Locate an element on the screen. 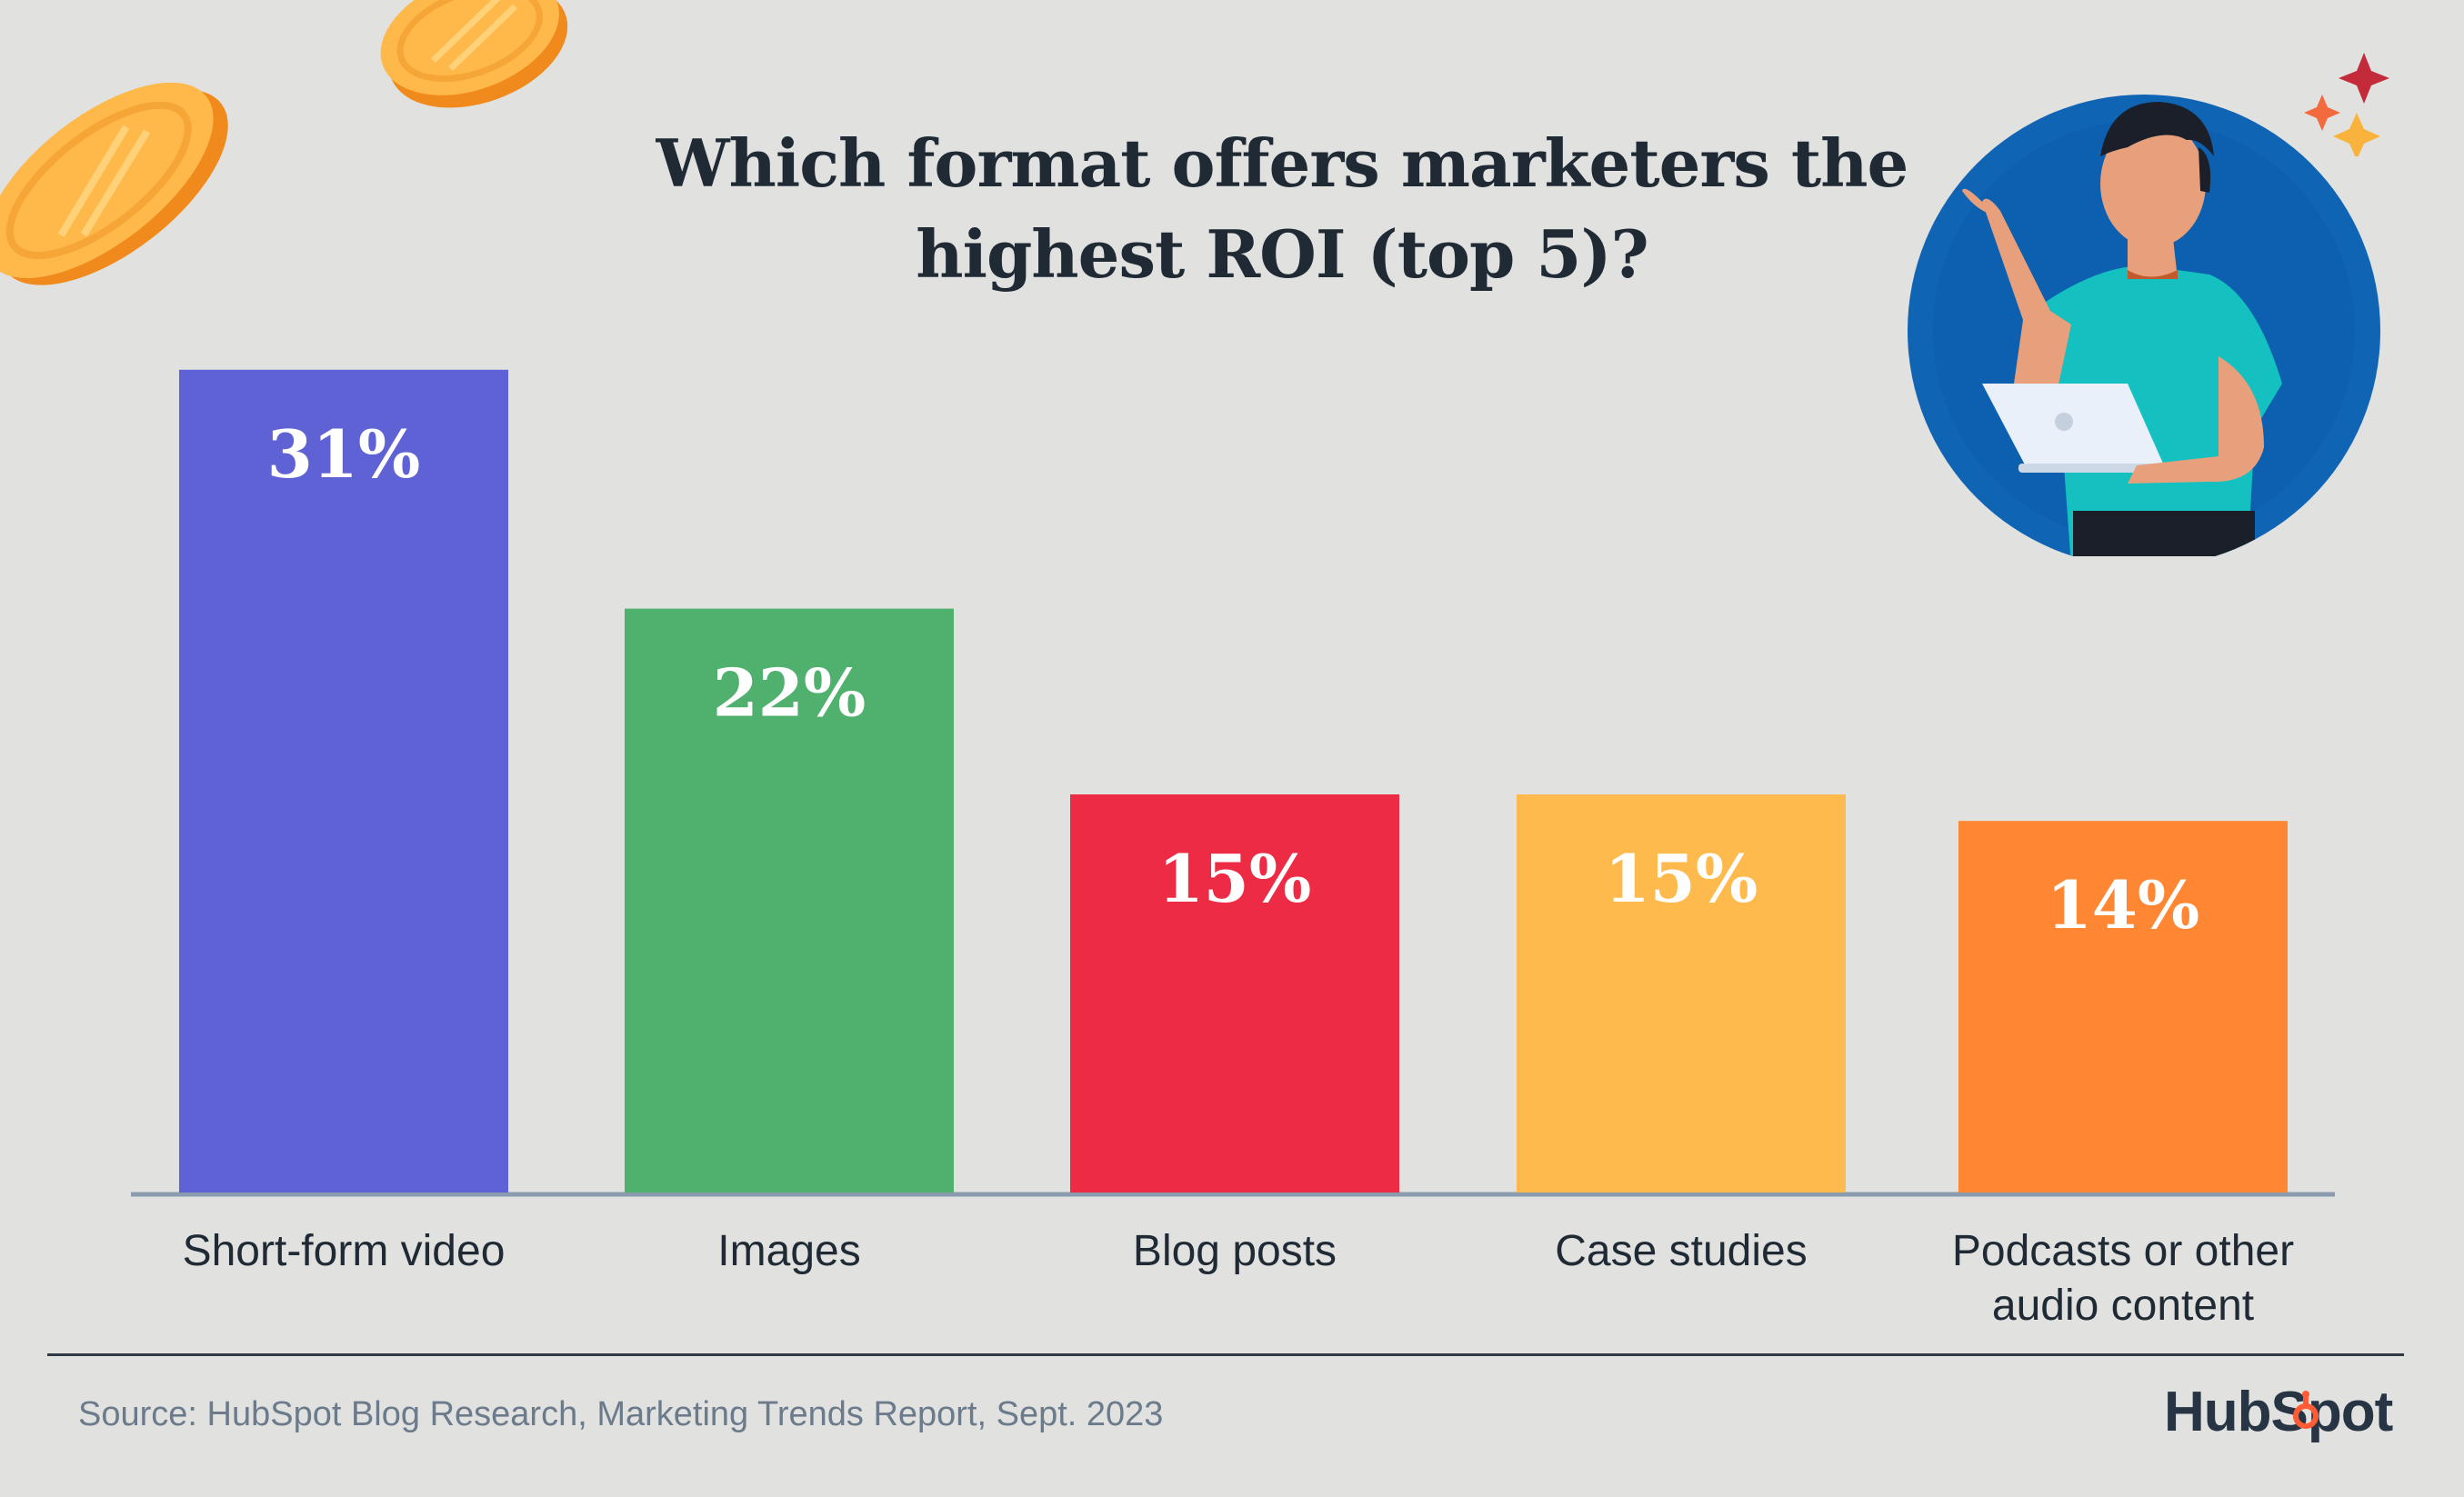 The height and width of the screenshot is (1497, 2464). hubspot-logo: HubSpot is located at coordinates (2279, 1412).